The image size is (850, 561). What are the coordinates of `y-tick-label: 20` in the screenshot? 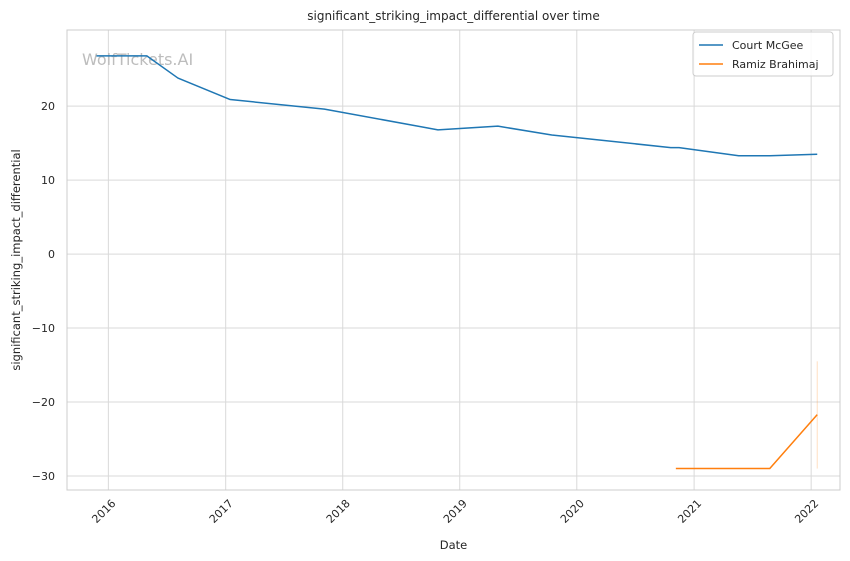 It's located at (48, 106).